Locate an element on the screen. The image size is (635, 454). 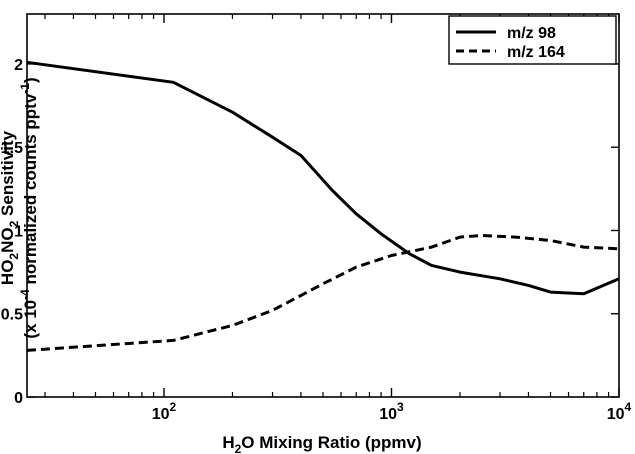
x-axis-label: H2O Mixing Ratio (ppmv) is located at coordinates (321, 443).